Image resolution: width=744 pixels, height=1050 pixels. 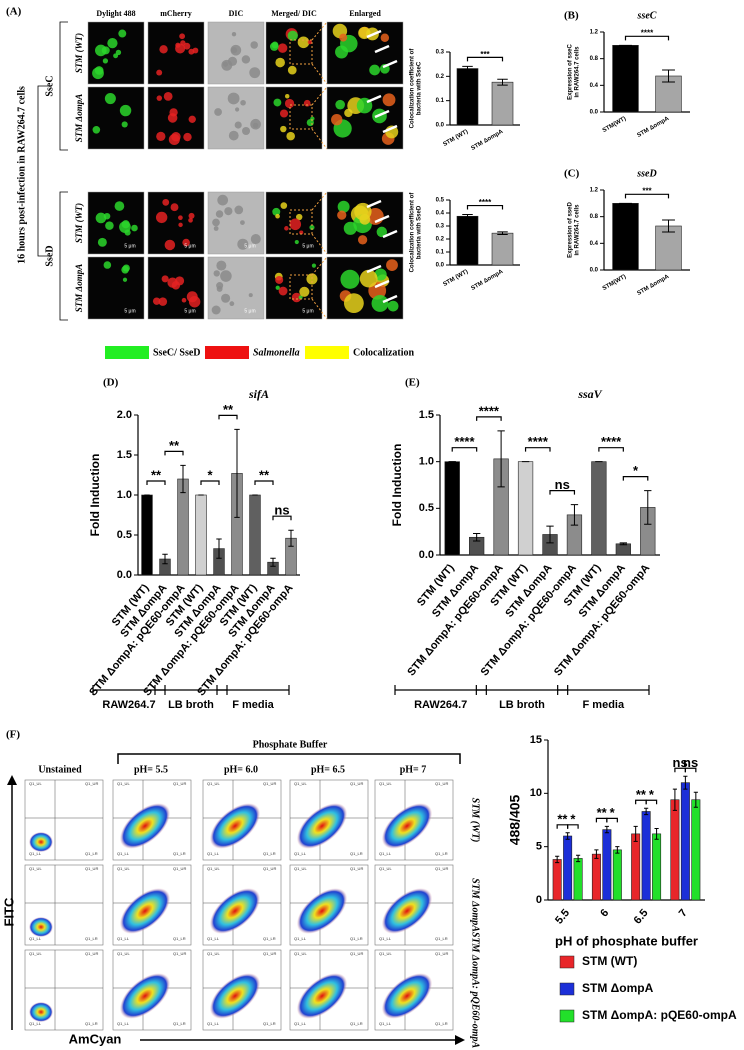 What do you see at coordinates (151, 769) in the screenshot?
I see `condition-label: pH= 5.5` at bounding box center [151, 769].